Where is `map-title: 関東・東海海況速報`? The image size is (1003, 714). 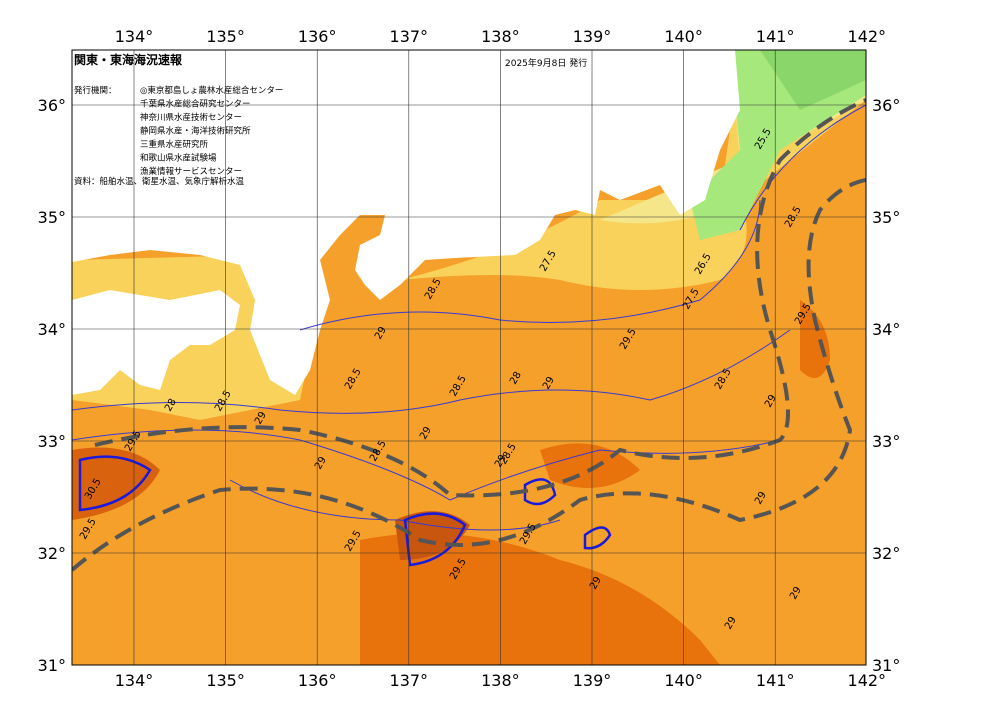
map-title: 関東・東海海況速報 is located at coordinates (128, 59).